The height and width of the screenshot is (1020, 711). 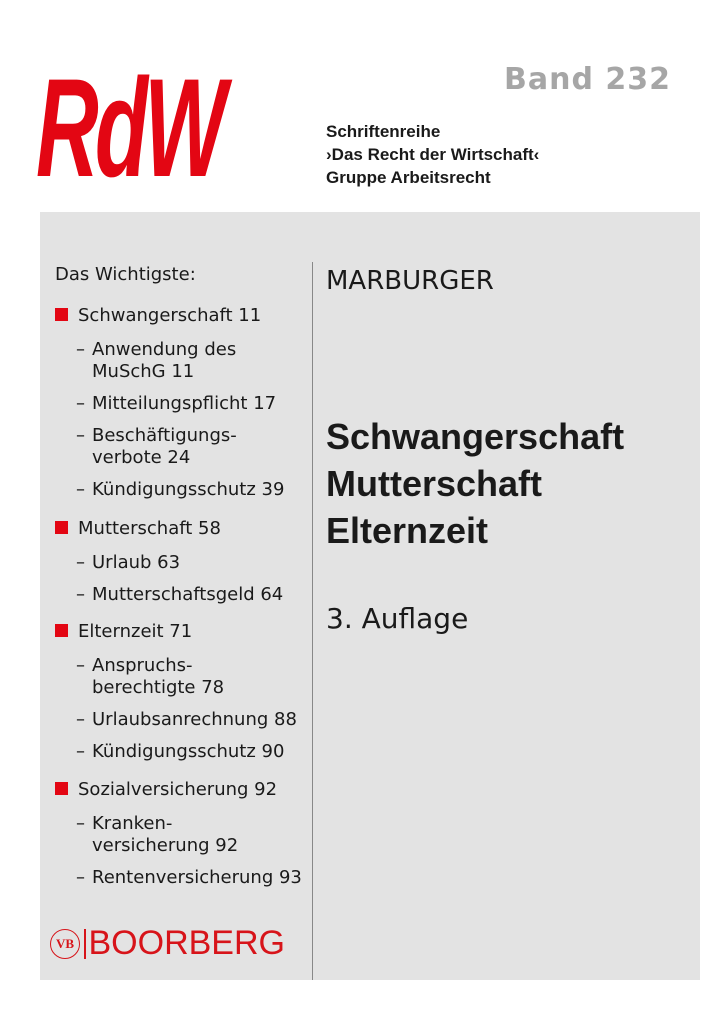 What do you see at coordinates (433, 154) in the screenshot?
I see `series-line: ›Das Recht der Wirtschaft‹` at bounding box center [433, 154].